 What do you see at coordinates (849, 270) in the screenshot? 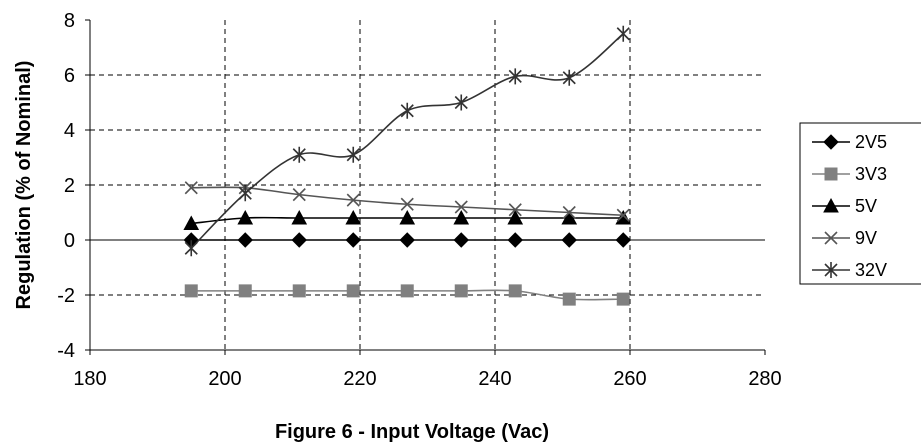
I see `legend-item-32v: 32V` at bounding box center [849, 270].